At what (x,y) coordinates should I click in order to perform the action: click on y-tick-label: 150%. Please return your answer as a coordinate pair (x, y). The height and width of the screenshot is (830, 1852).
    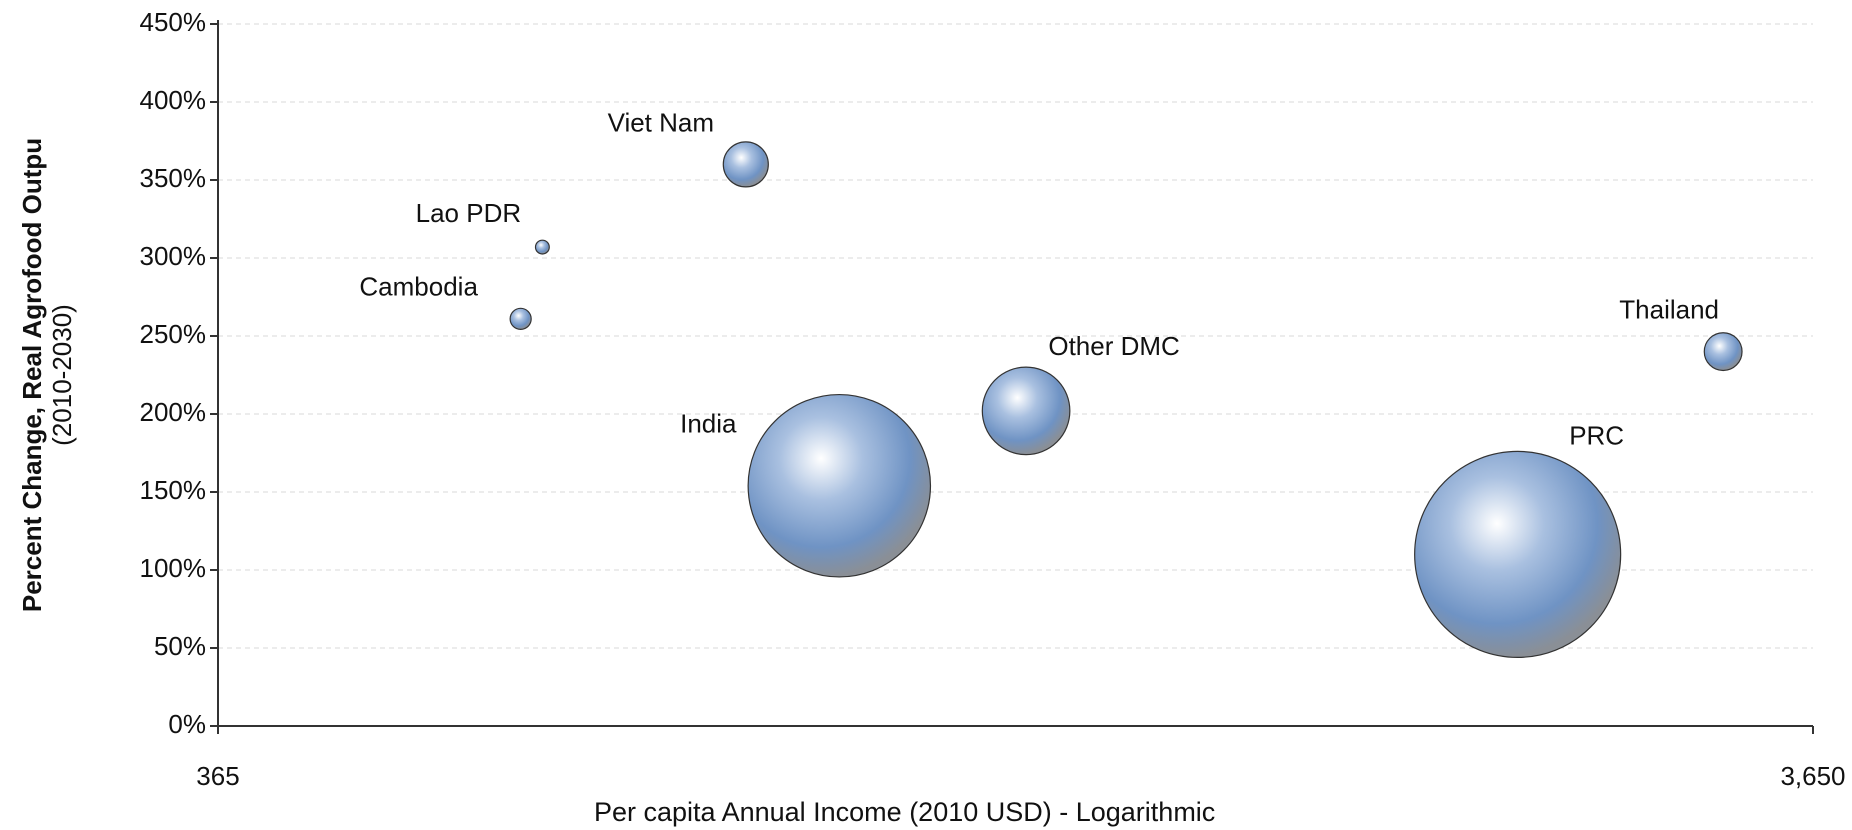
    Looking at the image, I should click on (173, 490).